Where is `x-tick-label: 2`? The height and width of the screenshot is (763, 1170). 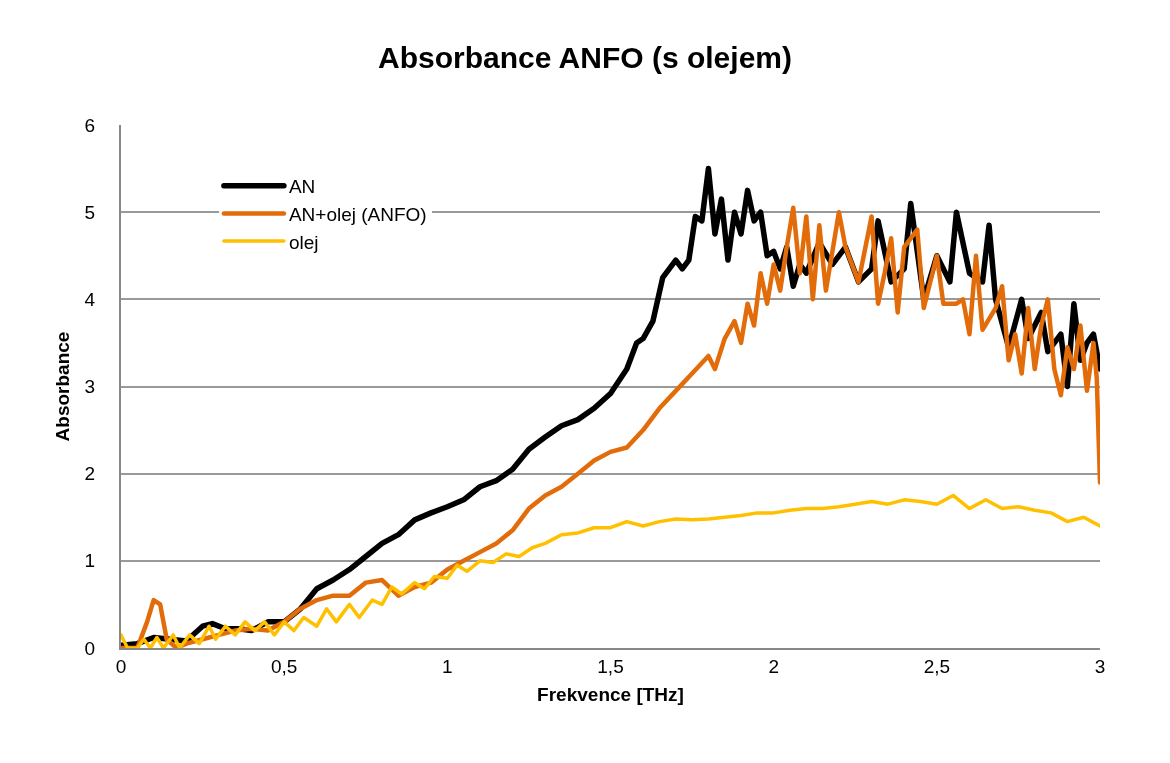 x-tick-label: 2 is located at coordinates (773, 666).